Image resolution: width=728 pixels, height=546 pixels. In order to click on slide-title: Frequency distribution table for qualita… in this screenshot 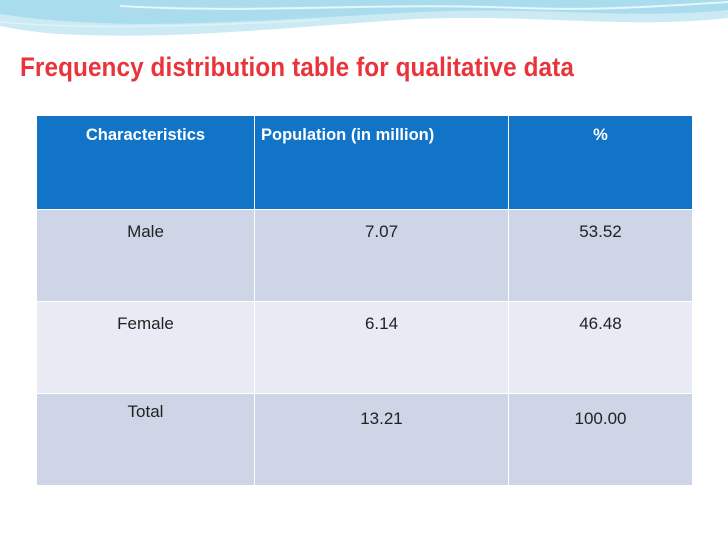, I will do `click(297, 67)`.